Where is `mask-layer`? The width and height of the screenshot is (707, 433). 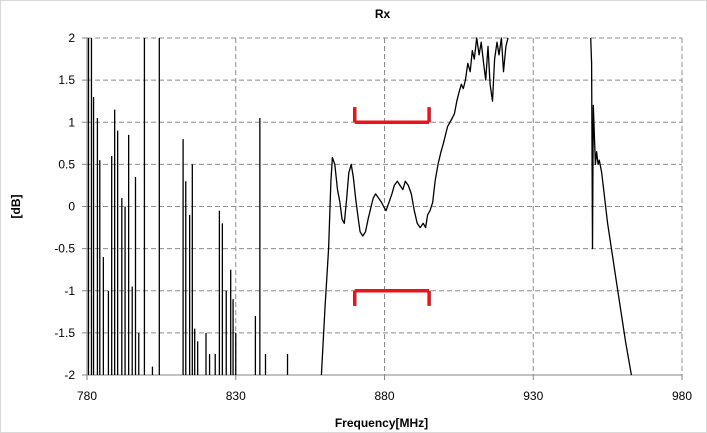
mask-layer is located at coordinates (392, 206).